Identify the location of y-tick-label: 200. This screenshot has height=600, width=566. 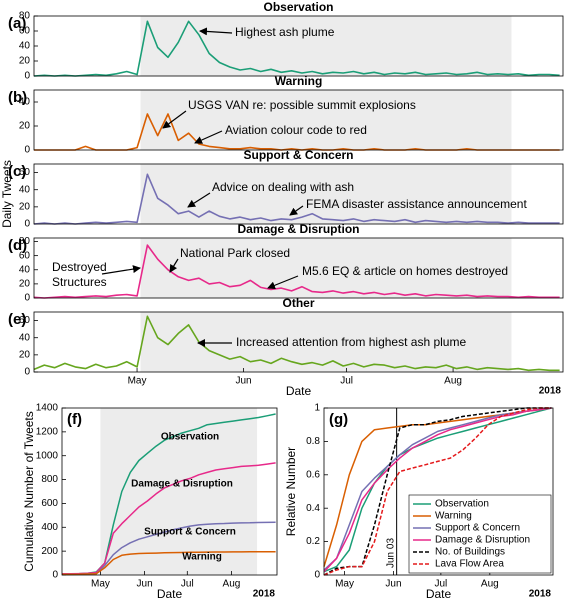
(49, 551).